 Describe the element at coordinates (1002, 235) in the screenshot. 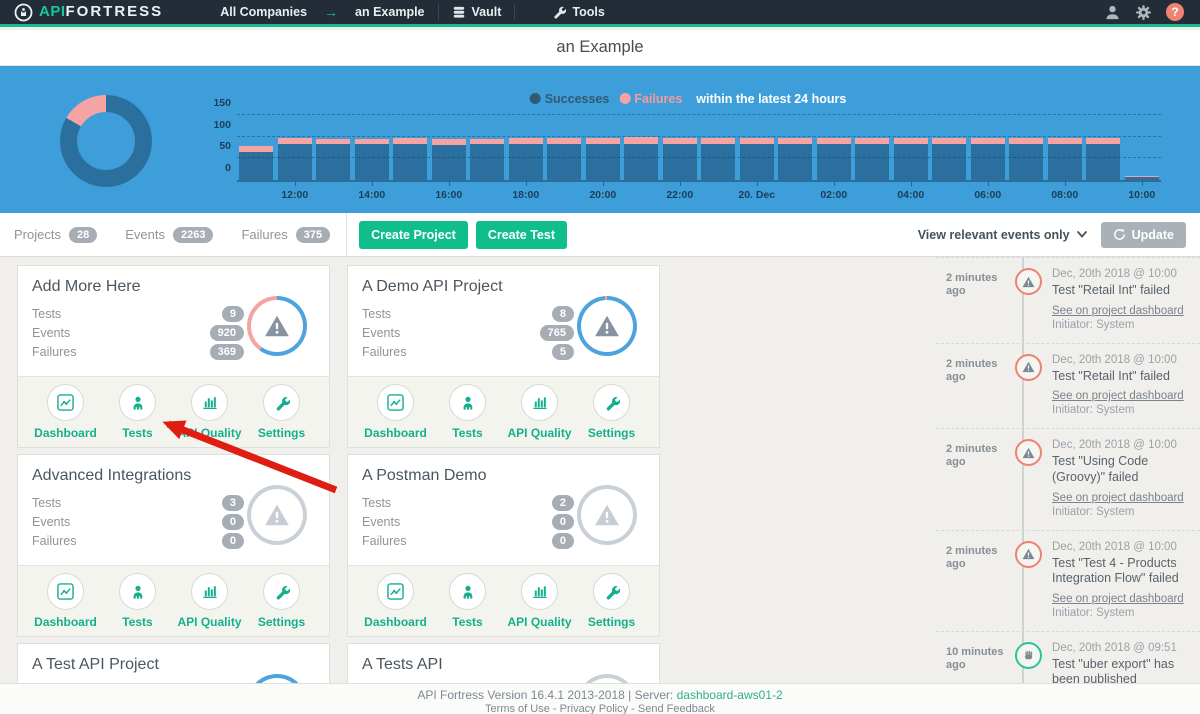

I see `events-filter-dropdown: View relevant events only` at that location.